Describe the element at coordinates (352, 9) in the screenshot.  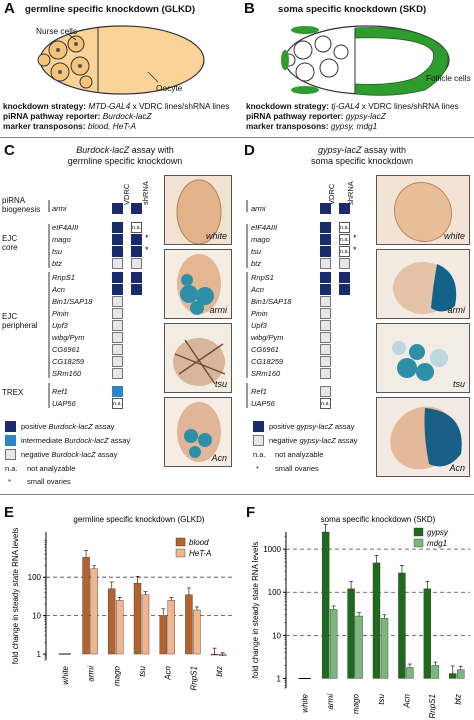
I see `panel-b-title: soma specific knockdown (SKD)` at that location.